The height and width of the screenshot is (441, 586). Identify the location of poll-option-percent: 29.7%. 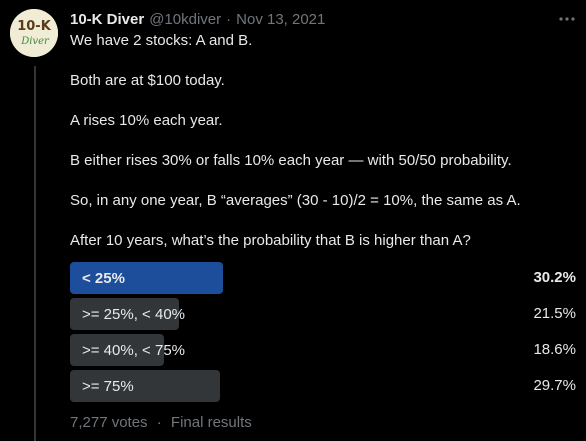
(554, 385).